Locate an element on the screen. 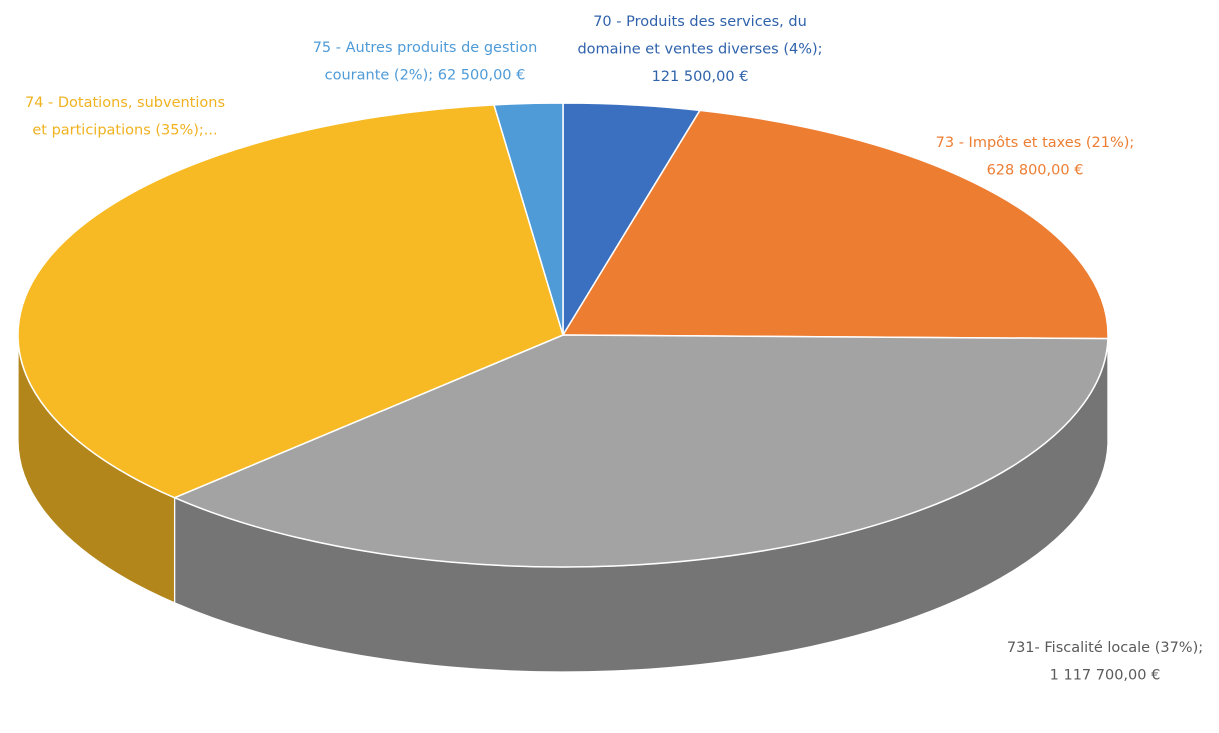  data-label-line: 74 - Dotations, subventions is located at coordinates (125, 103).